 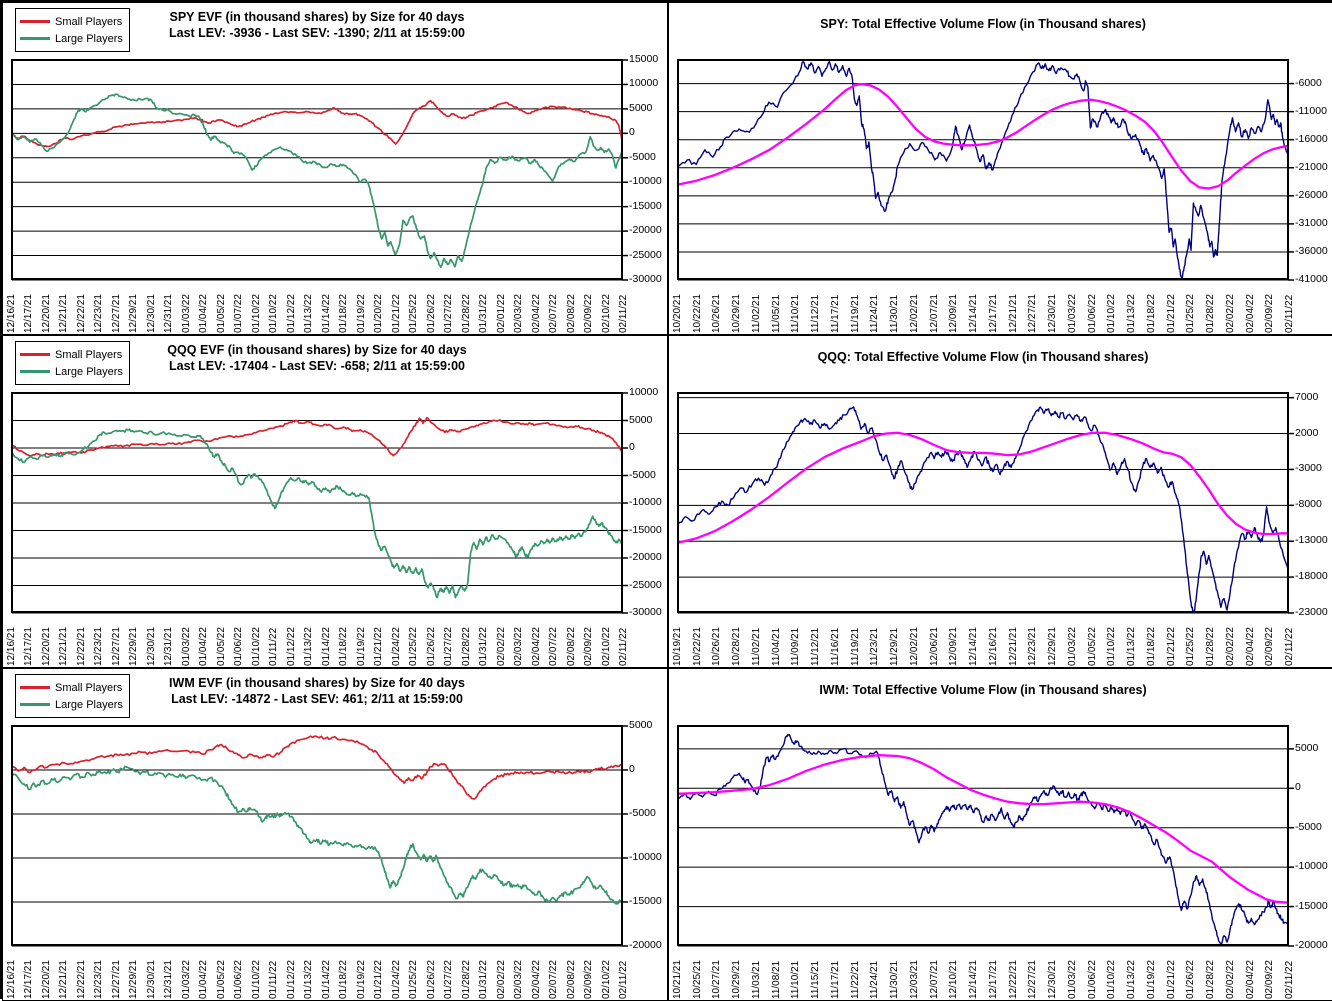 I want to click on x-tick-label: 01/12/22, so click(x=291, y=646).